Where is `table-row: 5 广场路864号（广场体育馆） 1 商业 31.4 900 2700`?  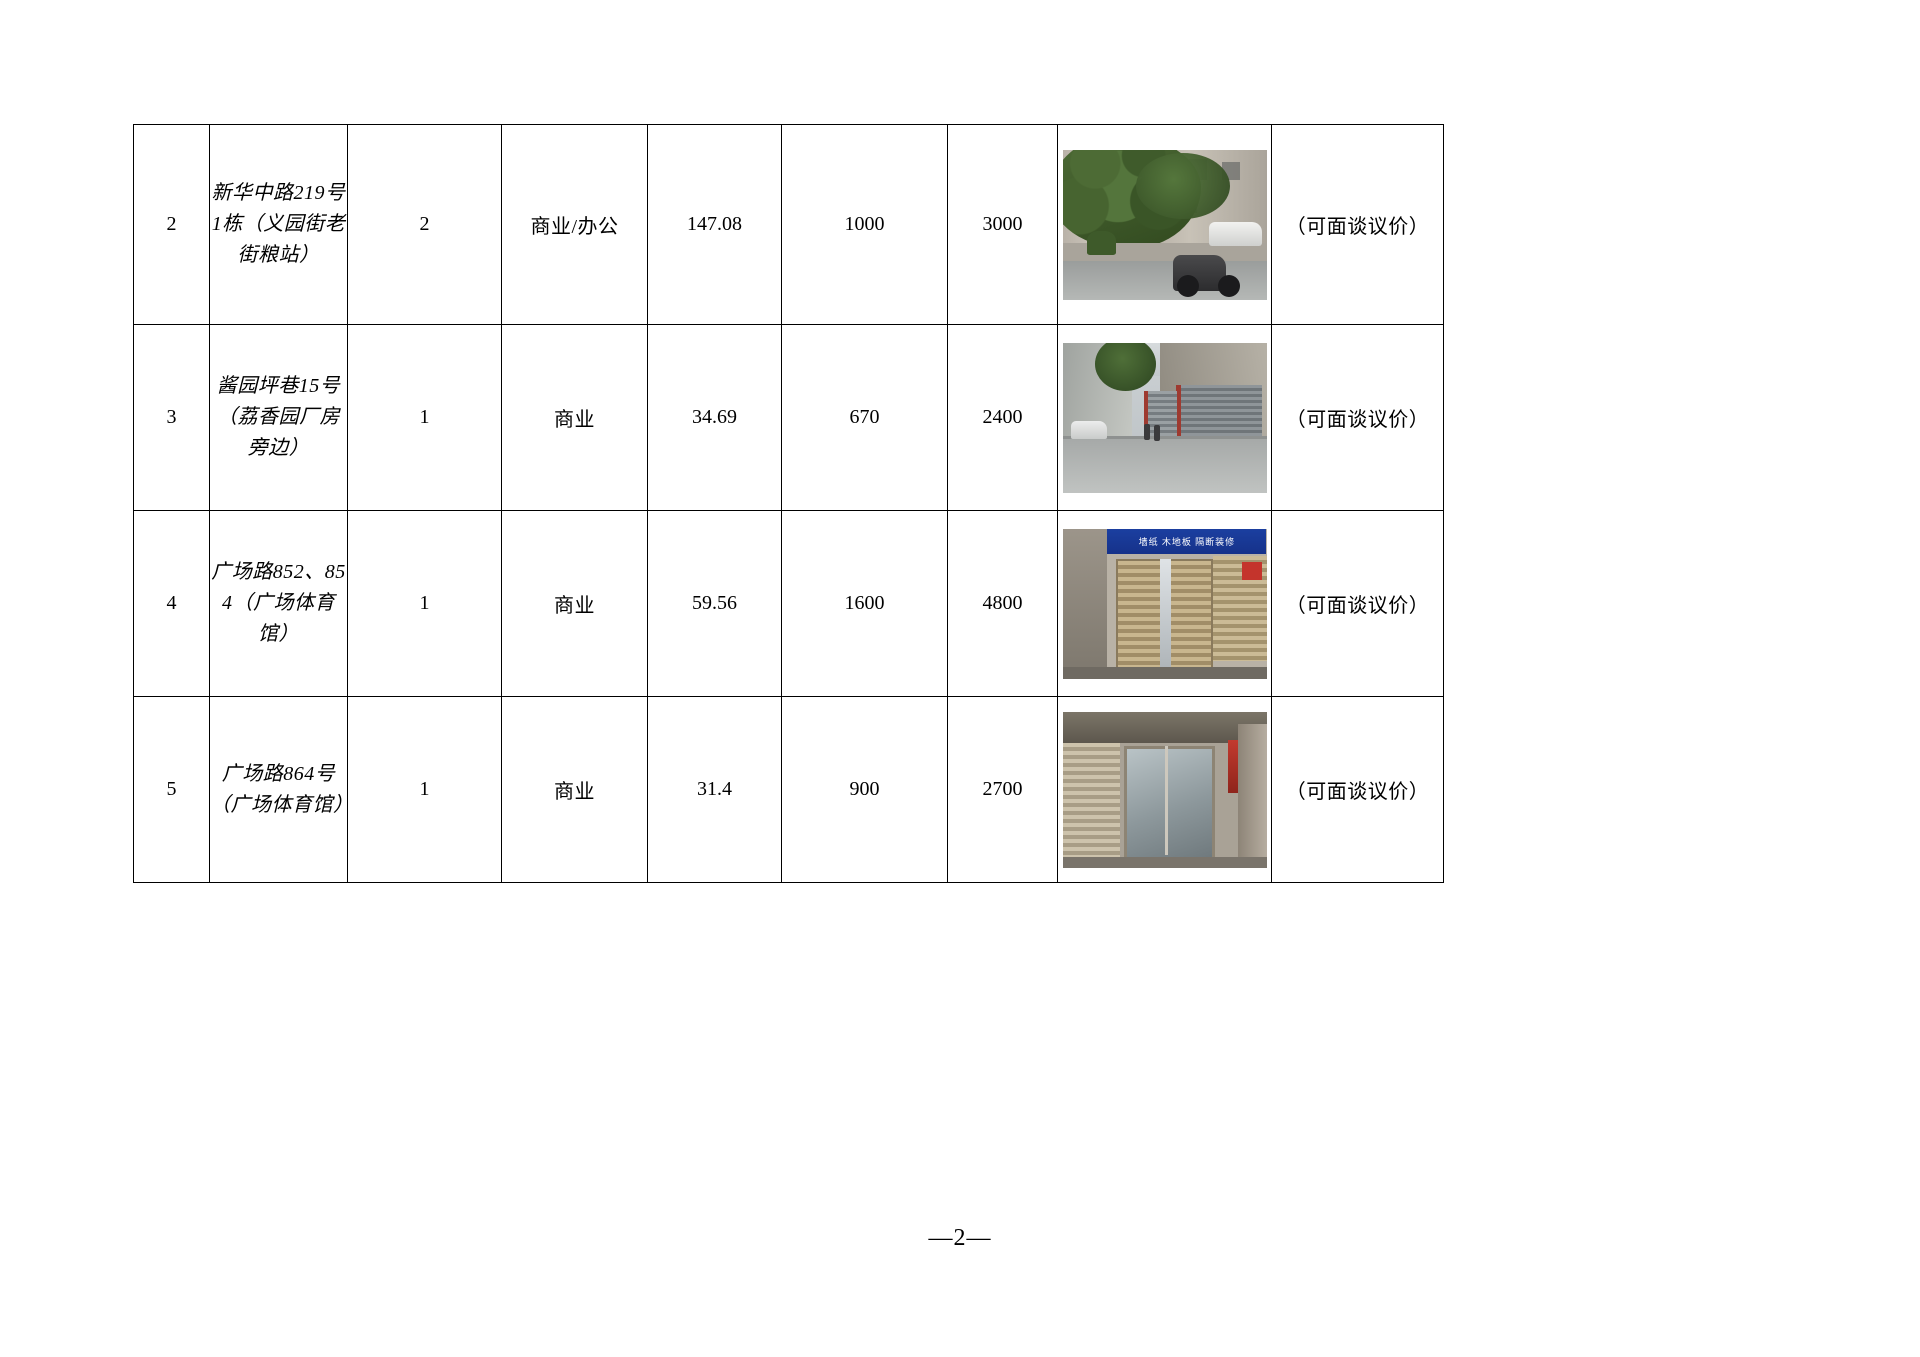
table-row: 5 广场路864号（广场体育馆） 1 商业 31.4 900 2700 is located at coordinates (788, 789).